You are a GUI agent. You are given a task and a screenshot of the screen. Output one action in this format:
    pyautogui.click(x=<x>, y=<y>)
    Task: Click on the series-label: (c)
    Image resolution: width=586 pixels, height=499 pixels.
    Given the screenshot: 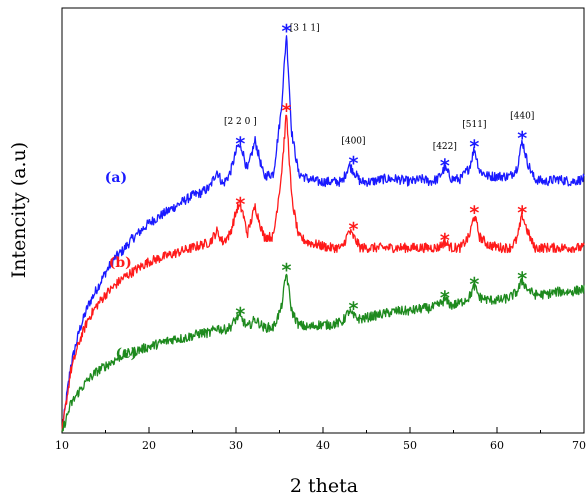 What is the action you would take?
    pyautogui.click(x=126, y=354)
    